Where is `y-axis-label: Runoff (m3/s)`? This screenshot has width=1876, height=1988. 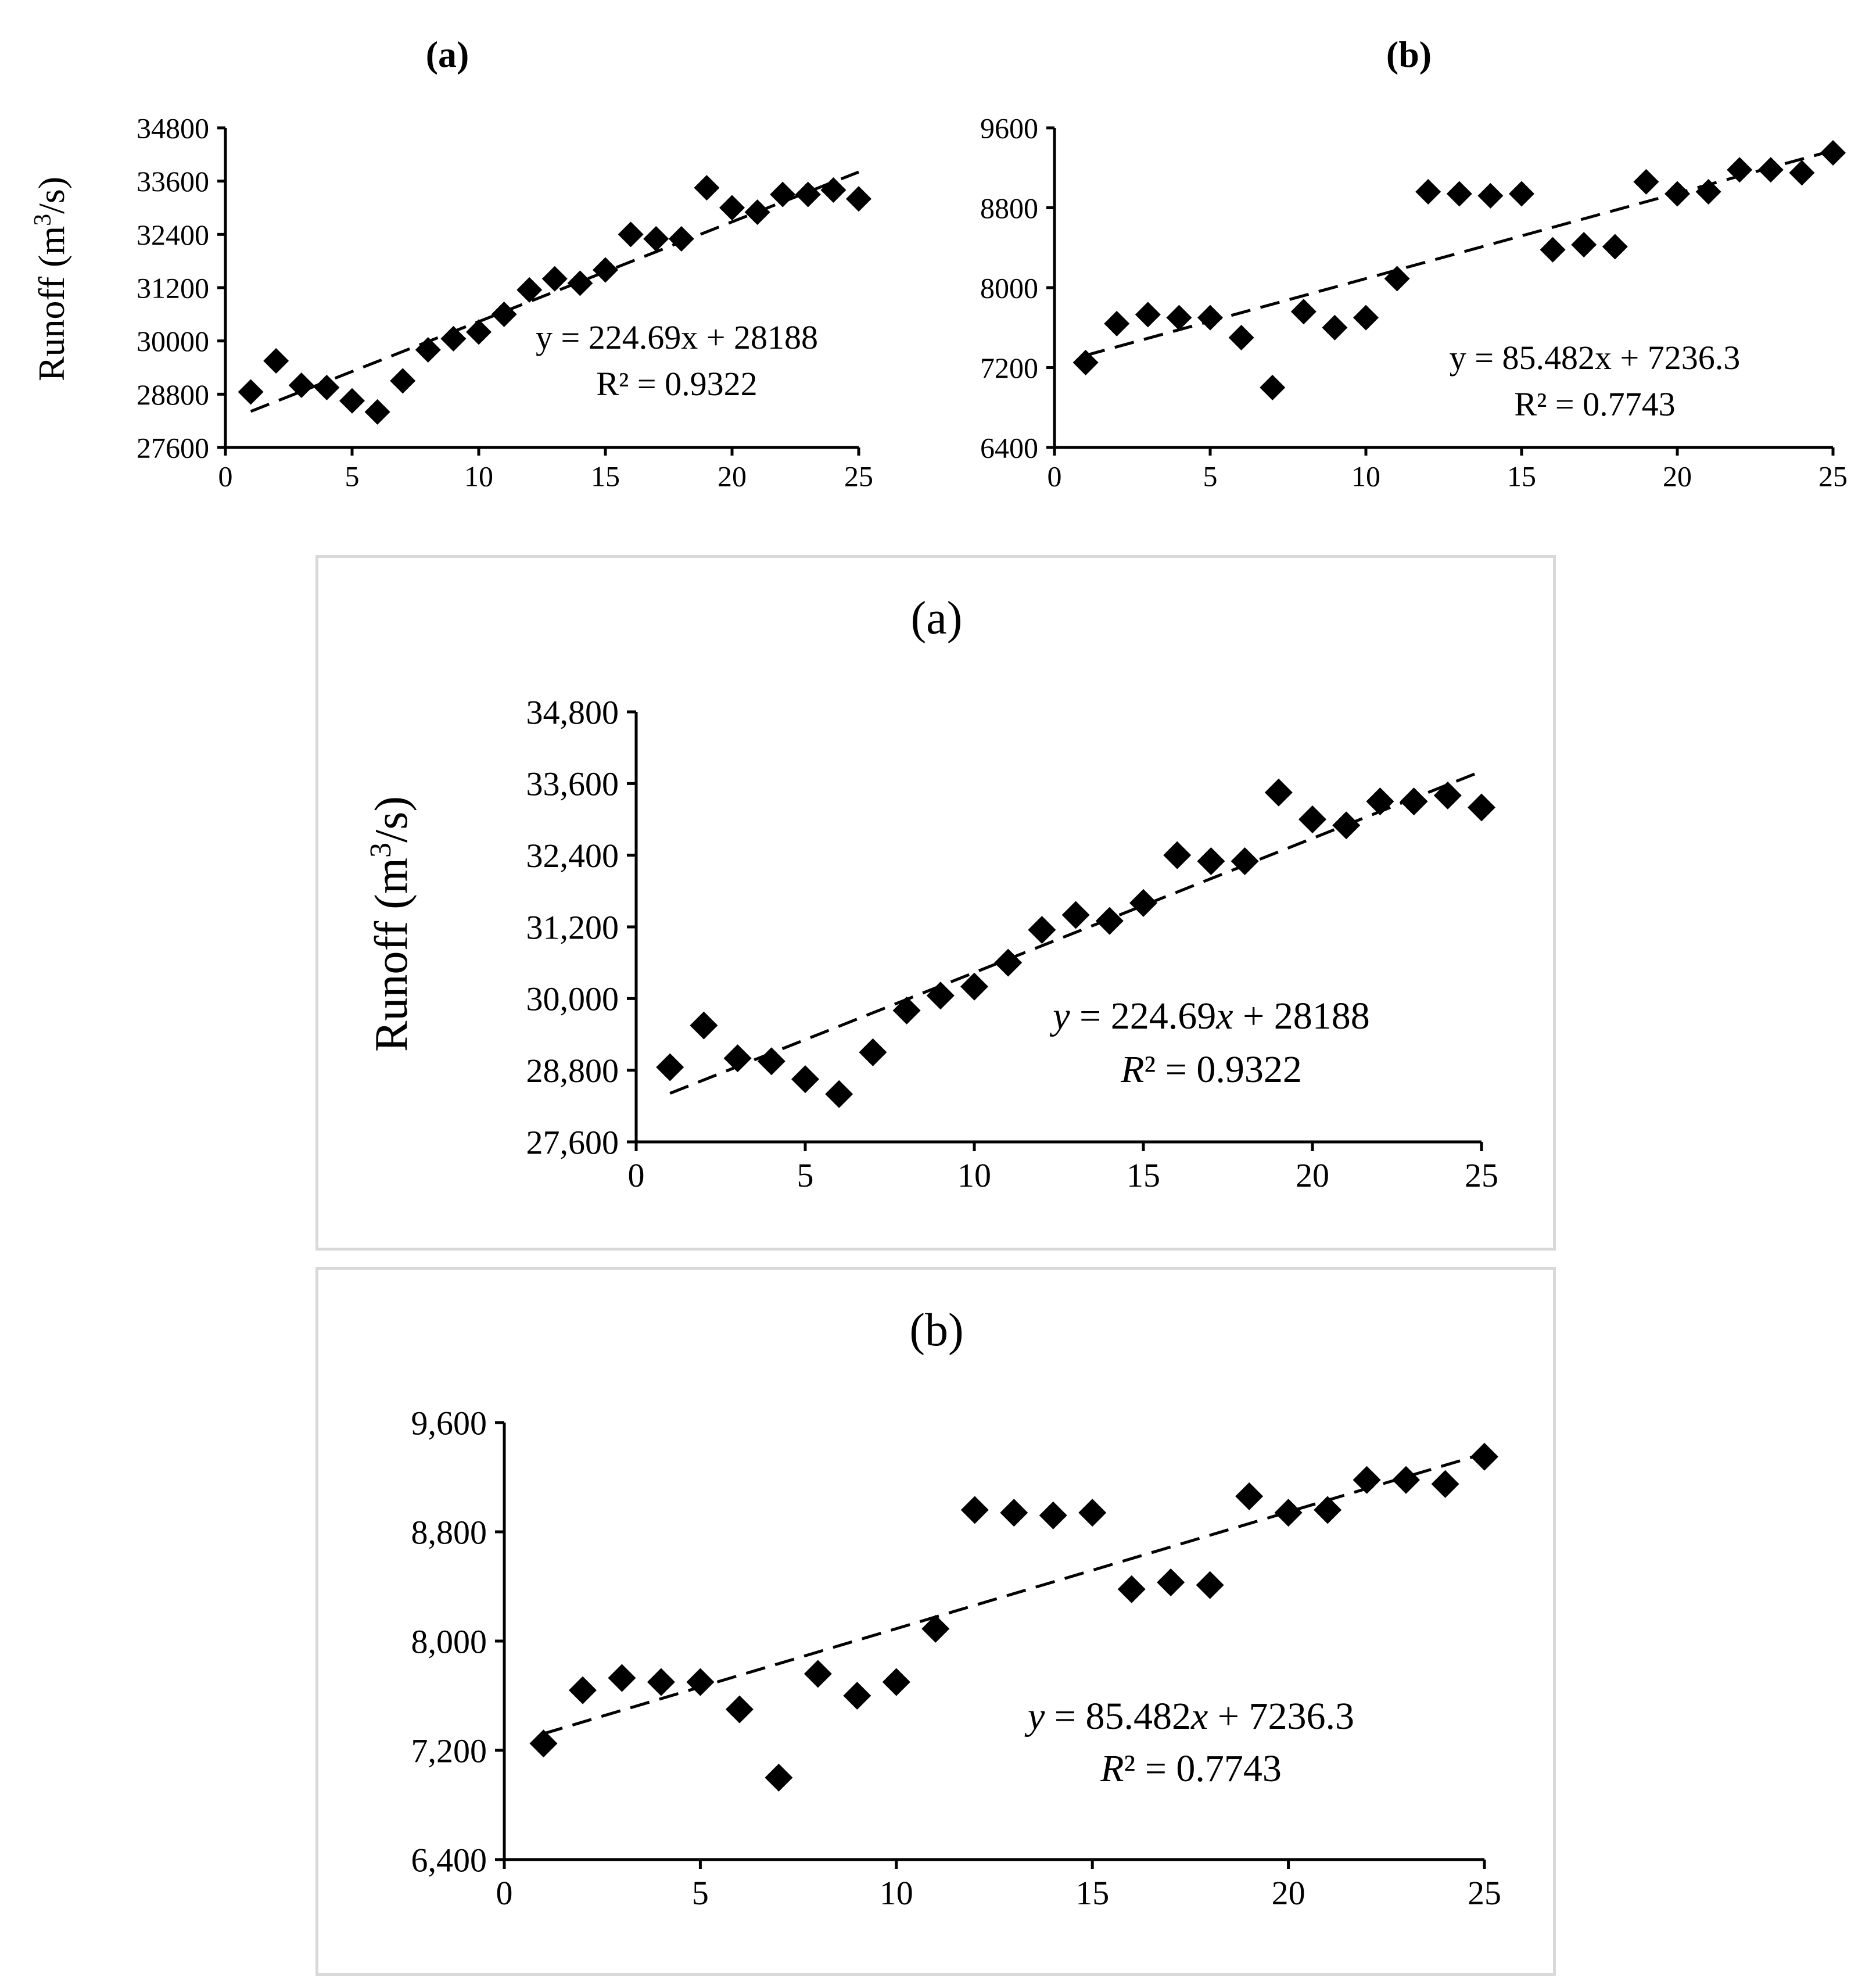
y-axis-label: Runoff (m3/s) is located at coordinates (51, 279).